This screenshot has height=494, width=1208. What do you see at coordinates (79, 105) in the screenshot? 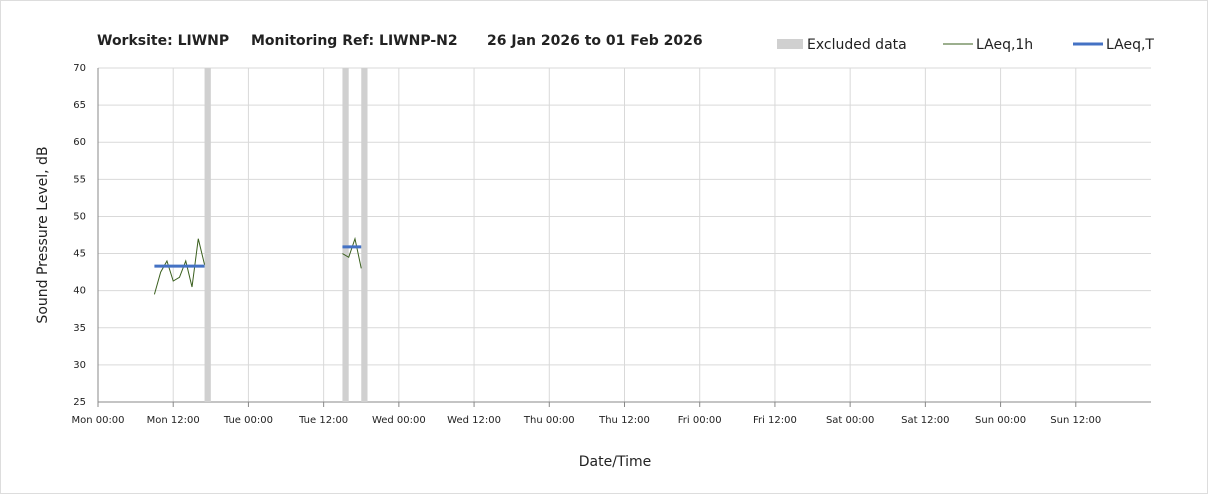
I see `y-tick-label: 65` at bounding box center [79, 105].